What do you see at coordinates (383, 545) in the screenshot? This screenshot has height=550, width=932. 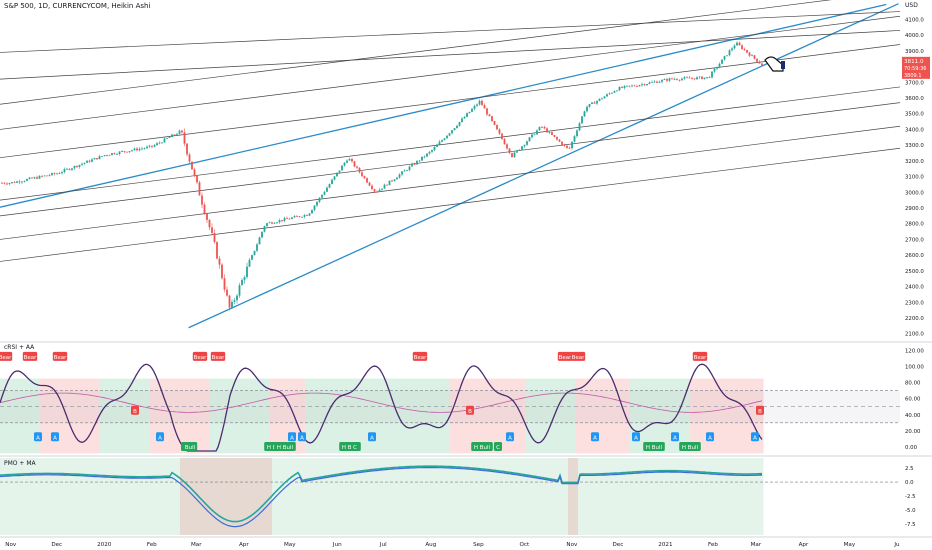 I see `time-tick-label: Jul` at bounding box center [383, 545].